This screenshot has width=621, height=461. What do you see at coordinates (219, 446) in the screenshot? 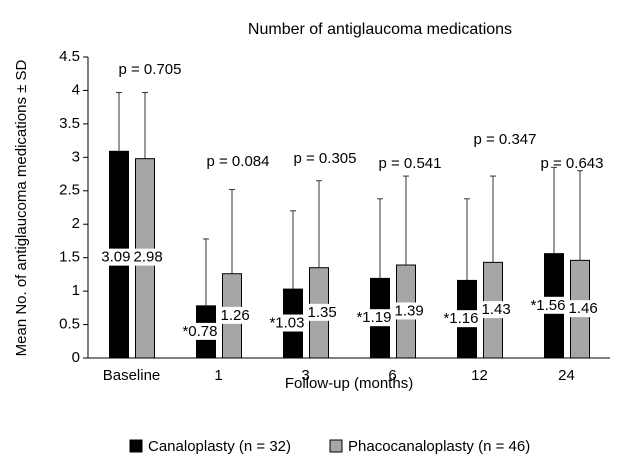
I see `legend-label: Canaloplasty (n = 32)` at bounding box center [219, 446].